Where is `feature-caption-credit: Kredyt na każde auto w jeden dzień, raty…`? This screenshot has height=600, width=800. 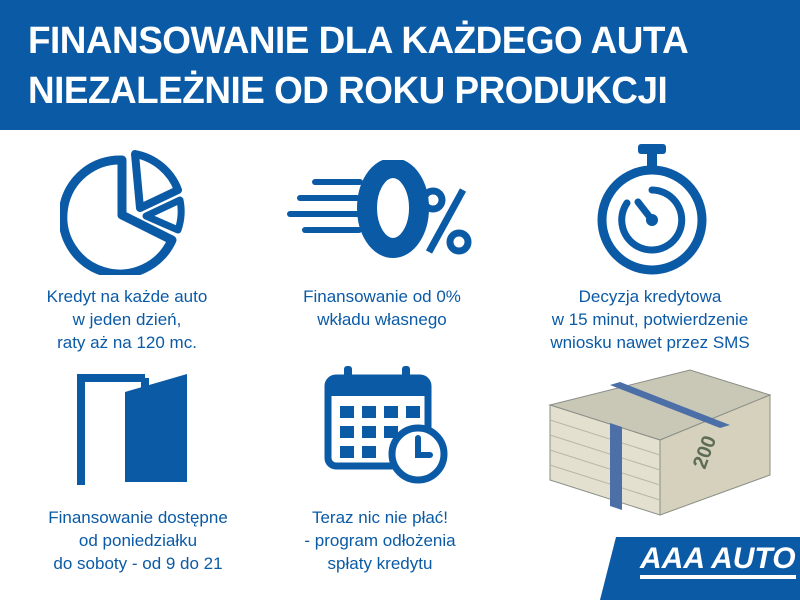
feature-caption-credit: Kredyt na każde auto w jeden dzień, raty… is located at coordinates (128, 319).